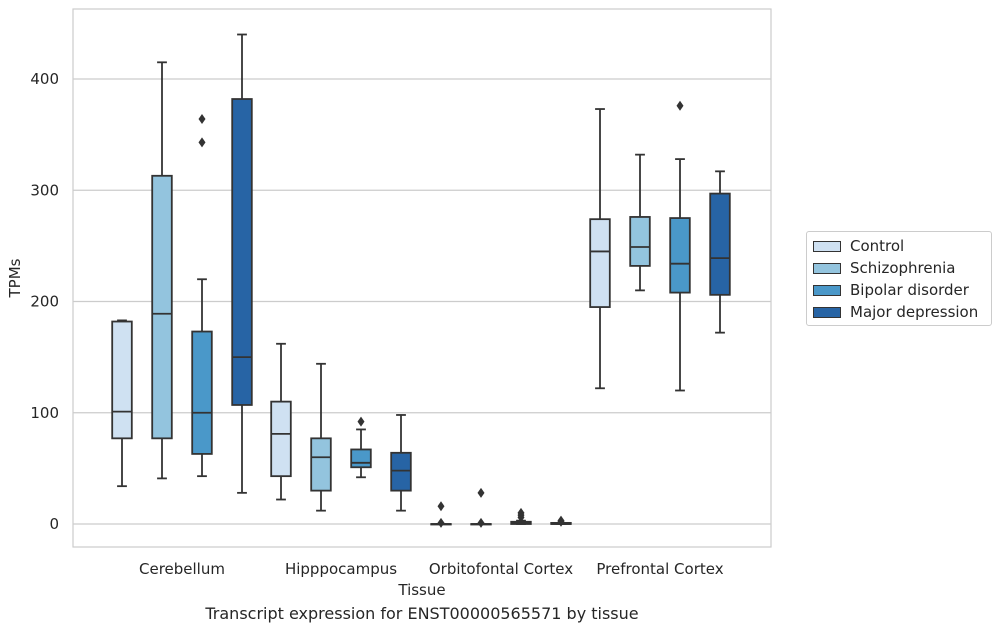 Image resolution: width=1002 pixels, height=634 pixels. I want to click on legend-swatch-major-depression, so click(827, 312).